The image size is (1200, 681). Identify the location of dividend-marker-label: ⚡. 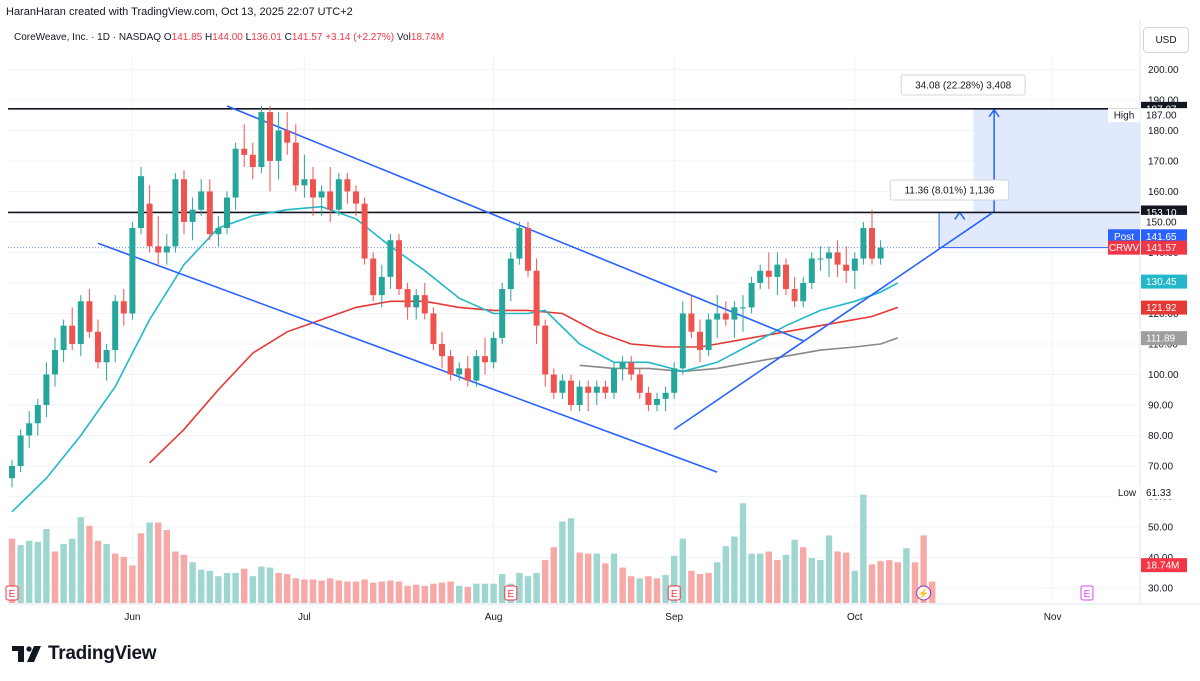
(923, 593).